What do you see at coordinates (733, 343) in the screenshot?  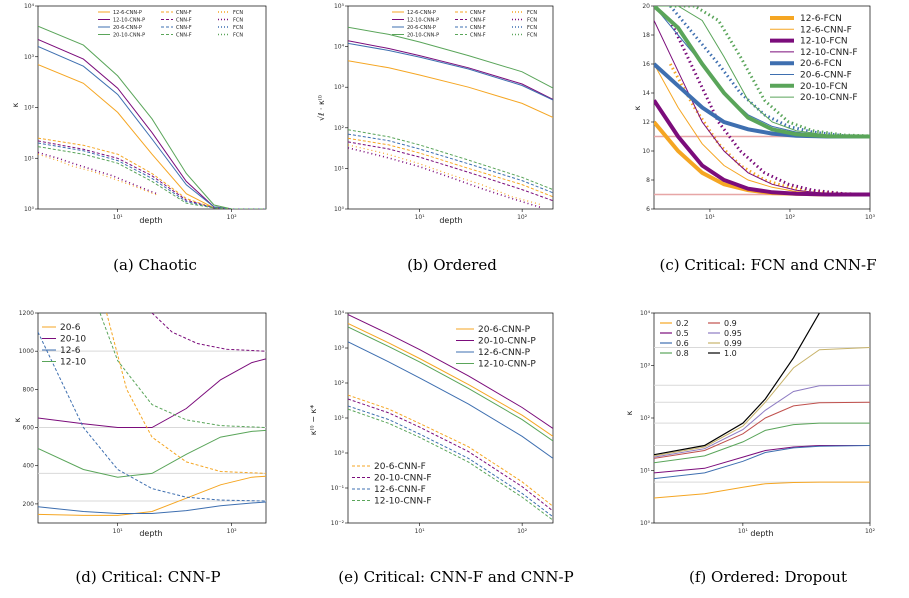 I see `legend-label: 0.99` at bounding box center [733, 343].